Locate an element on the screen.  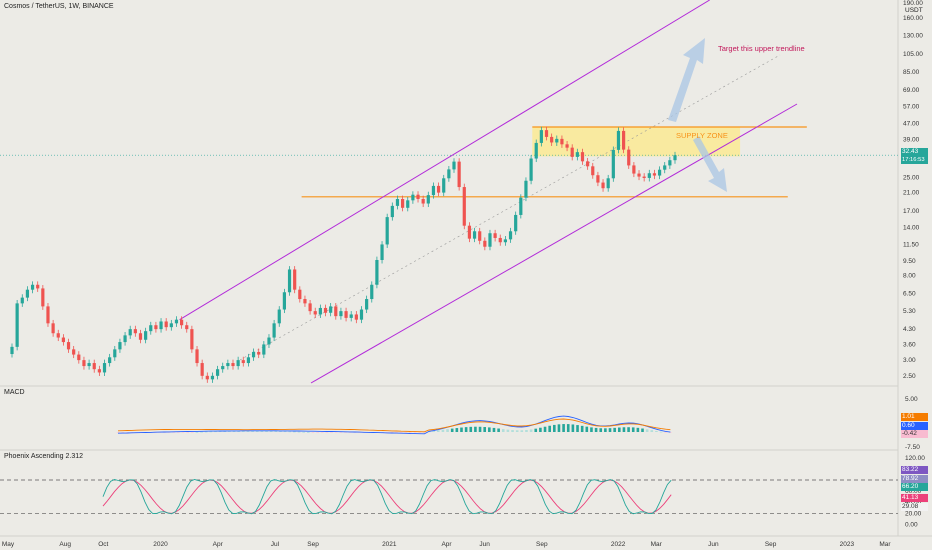
price-tick-label: 160.00 is located at coordinates (913, 18).